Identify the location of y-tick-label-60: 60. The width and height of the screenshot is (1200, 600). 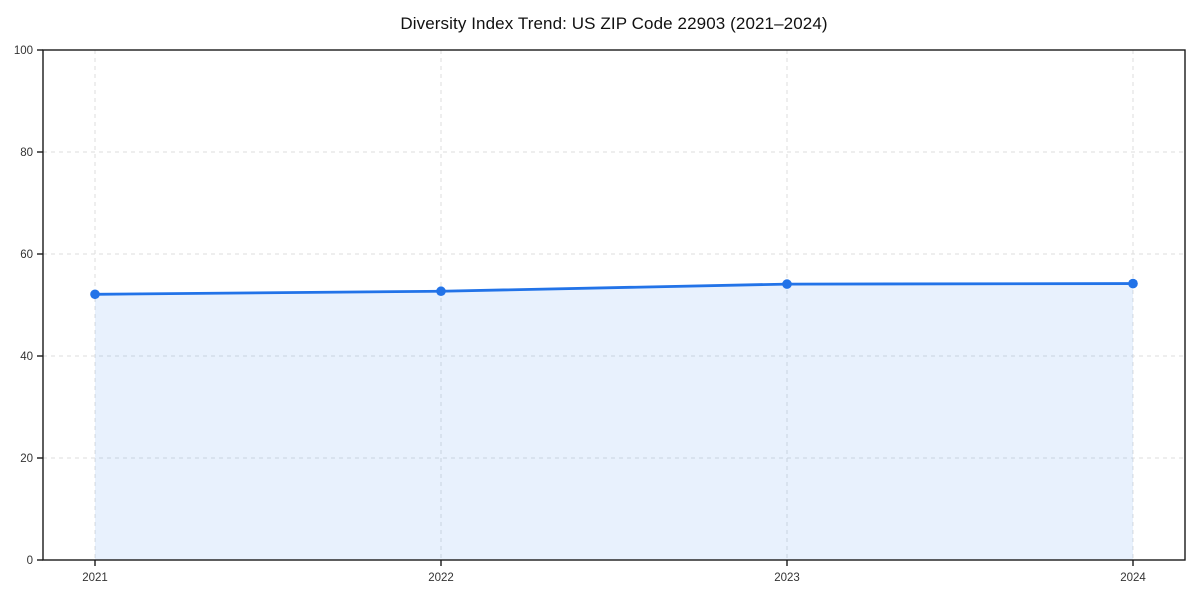
(26, 255).